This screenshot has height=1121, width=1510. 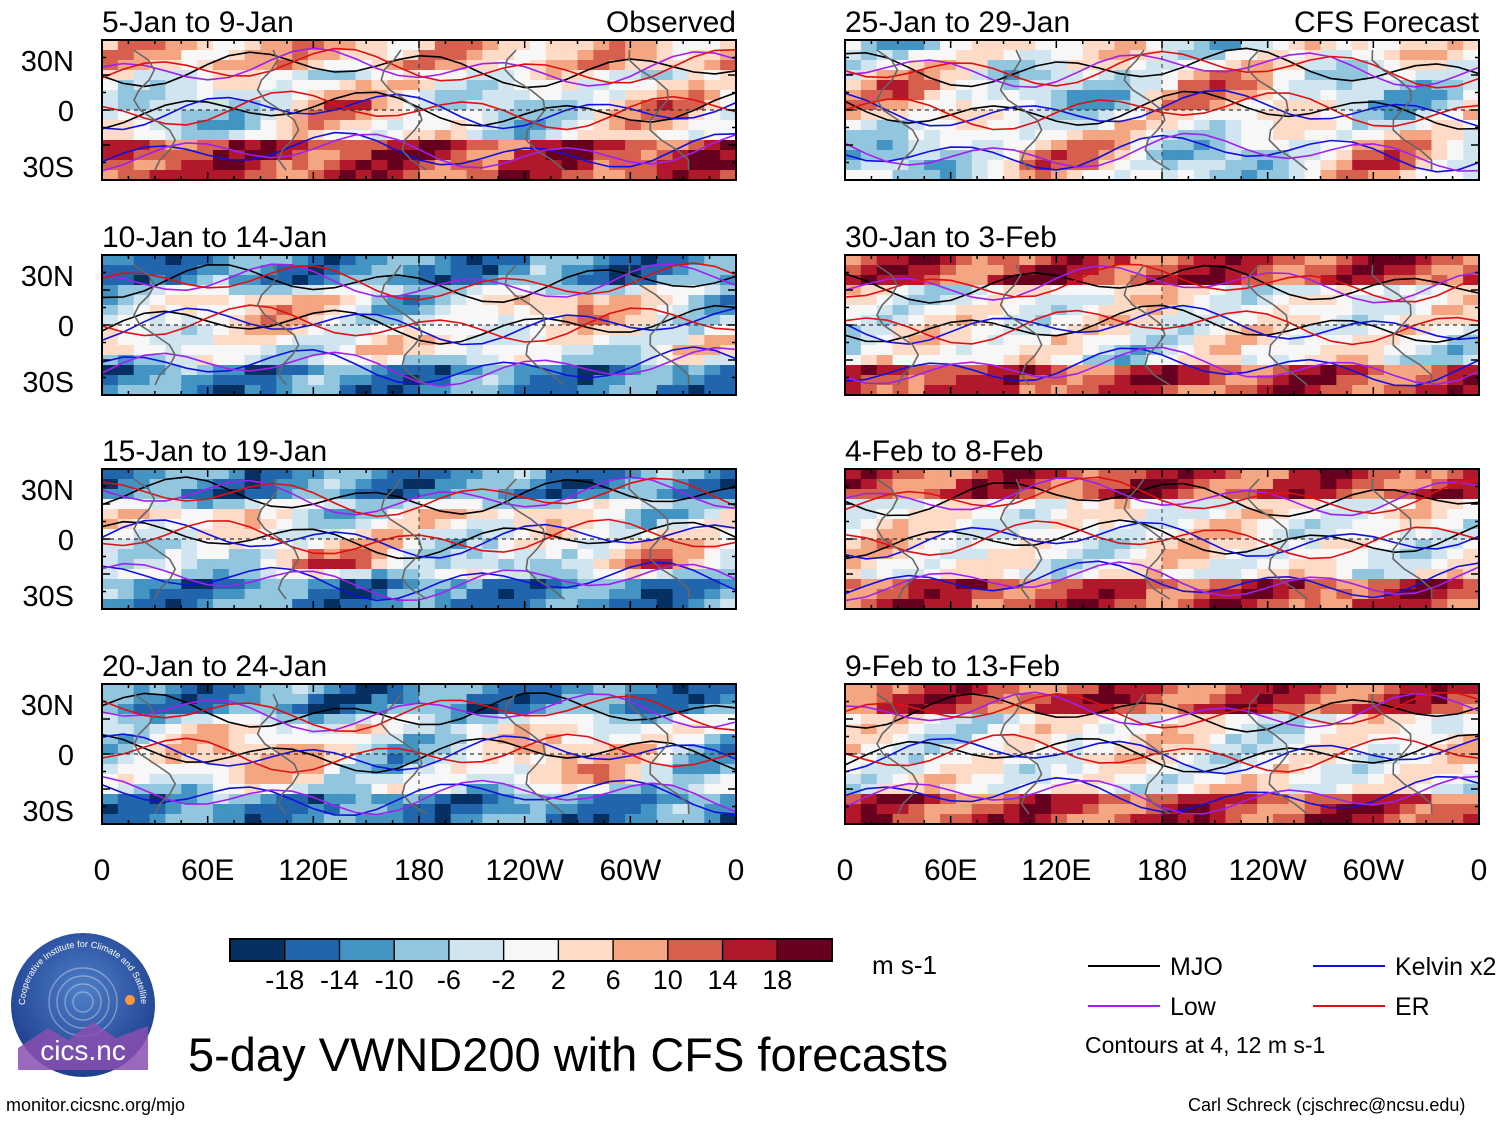 I want to click on y-tick-label: 30N, so click(x=47, y=277).